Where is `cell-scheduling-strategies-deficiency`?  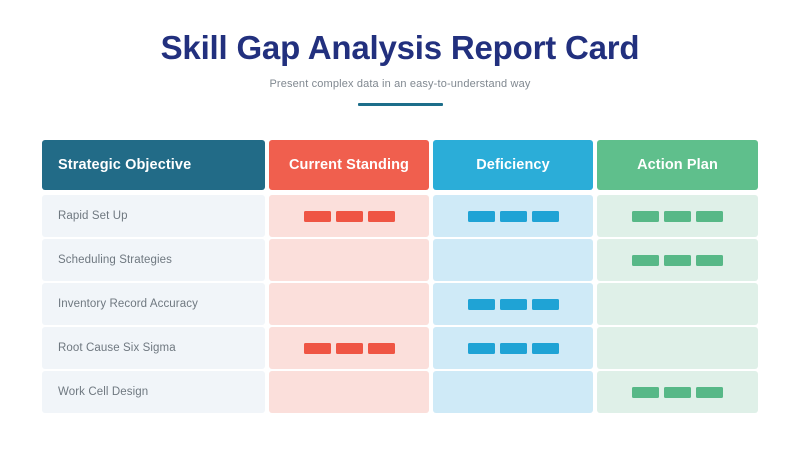
cell-scheduling-strategies-deficiency is located at coordinates (513, 260).